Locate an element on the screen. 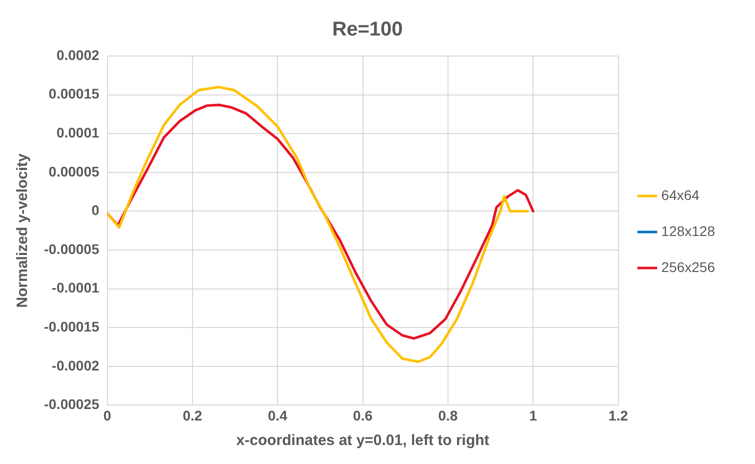  x-tick-label: 1.2 is located at coordinates (618, 415).